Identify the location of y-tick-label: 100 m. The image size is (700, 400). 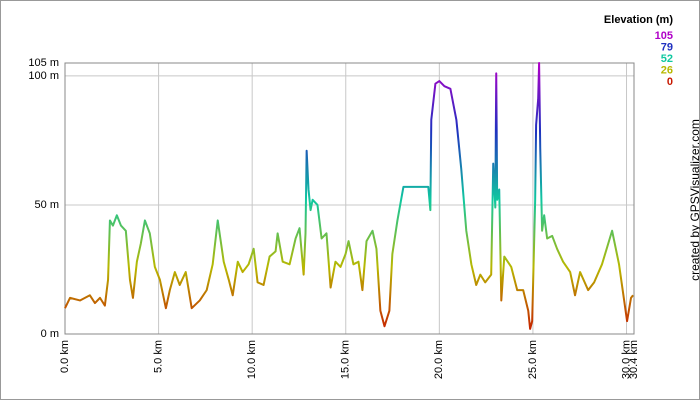
(43, 76).